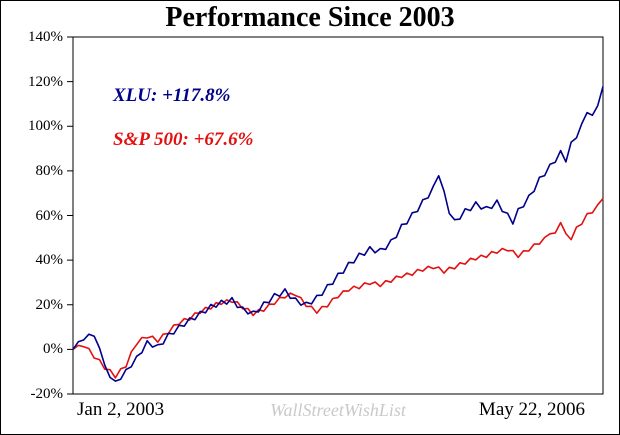 The width and height of the screenshot is (620, 435). What do you see at coordinates (531, 409) in the screenshot?
I see `x-axis-end-label: May 22, 2006` at bounding box center [531, 409].